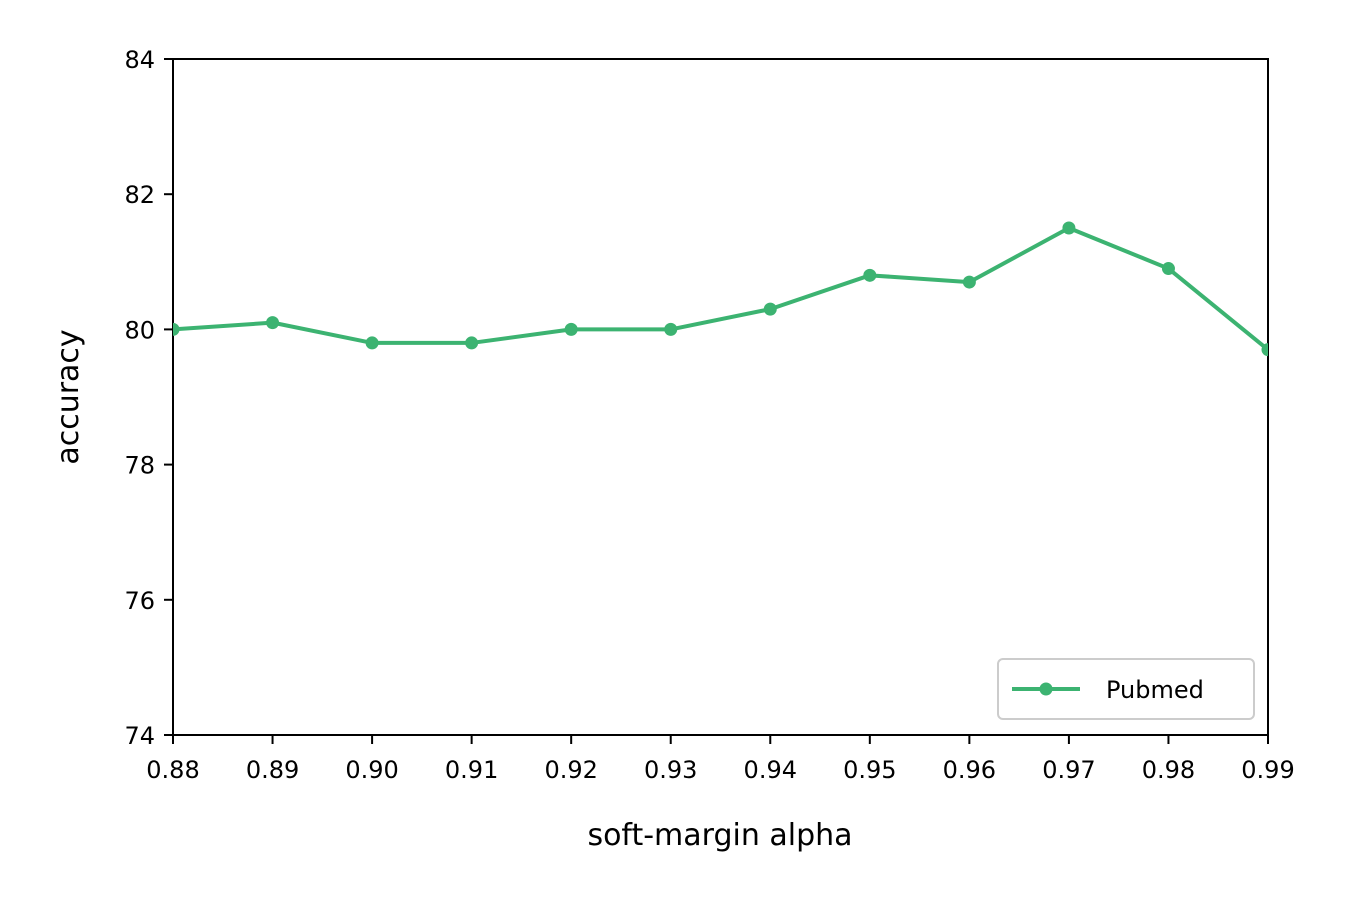 The height and width of the screenshot is (900, 1350). Describe the element at coordinates (139, 60) in the screenshot. I see `y-tick-label: 84` at that location.